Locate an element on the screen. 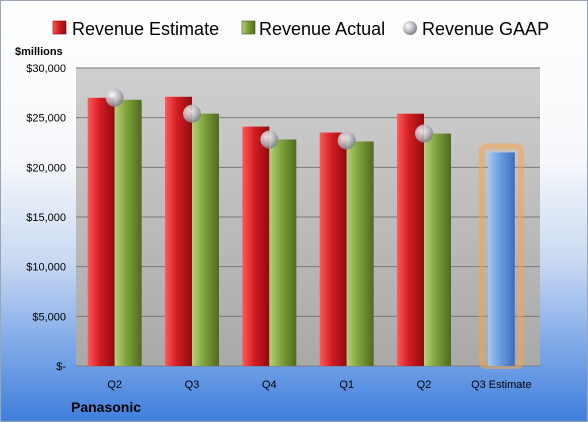  x-tick-label: Q1 is located at coordinates (346, 385).